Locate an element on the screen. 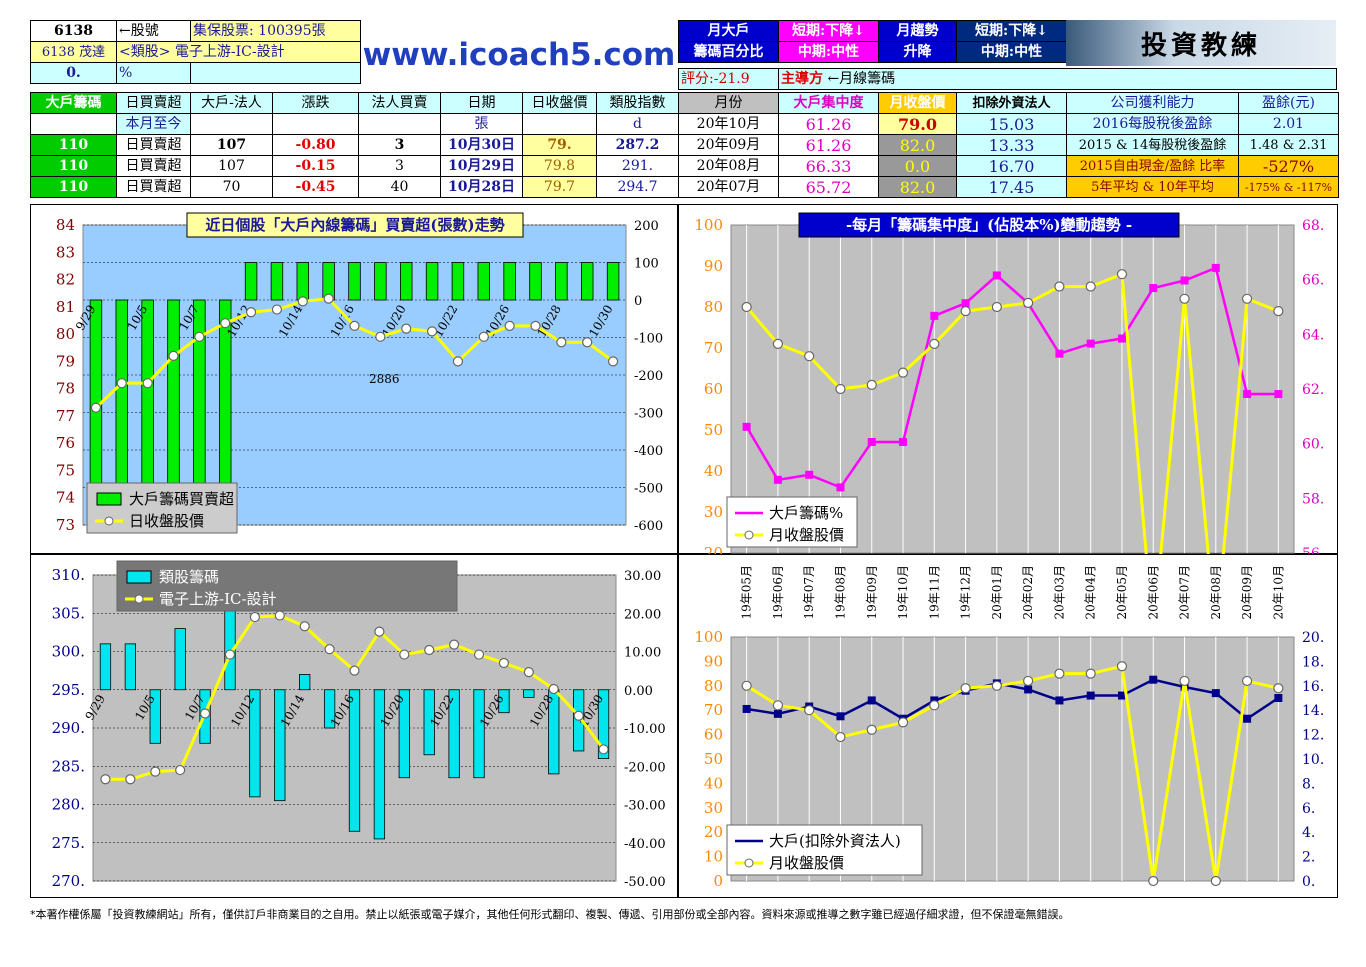 This screenshot has height=967, width=1366. legend-swatch is located at coordinates (749, 535).